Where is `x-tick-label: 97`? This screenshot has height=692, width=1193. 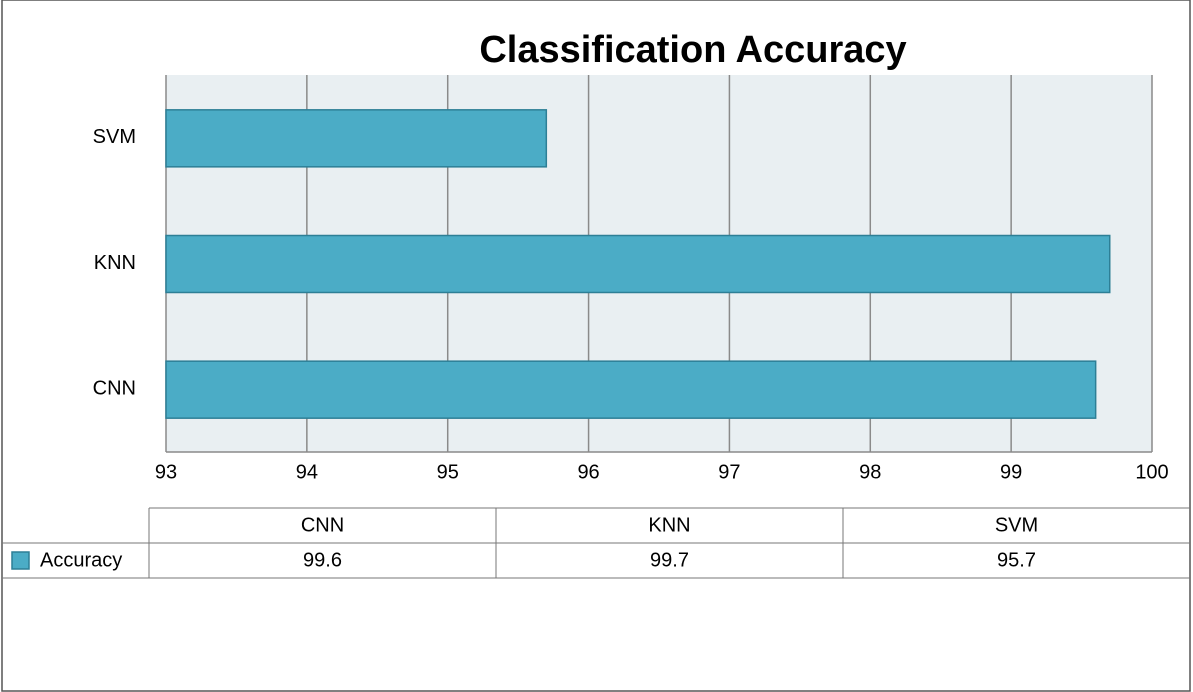
x-tick-label: 97 is located at coordinates (729, 472).